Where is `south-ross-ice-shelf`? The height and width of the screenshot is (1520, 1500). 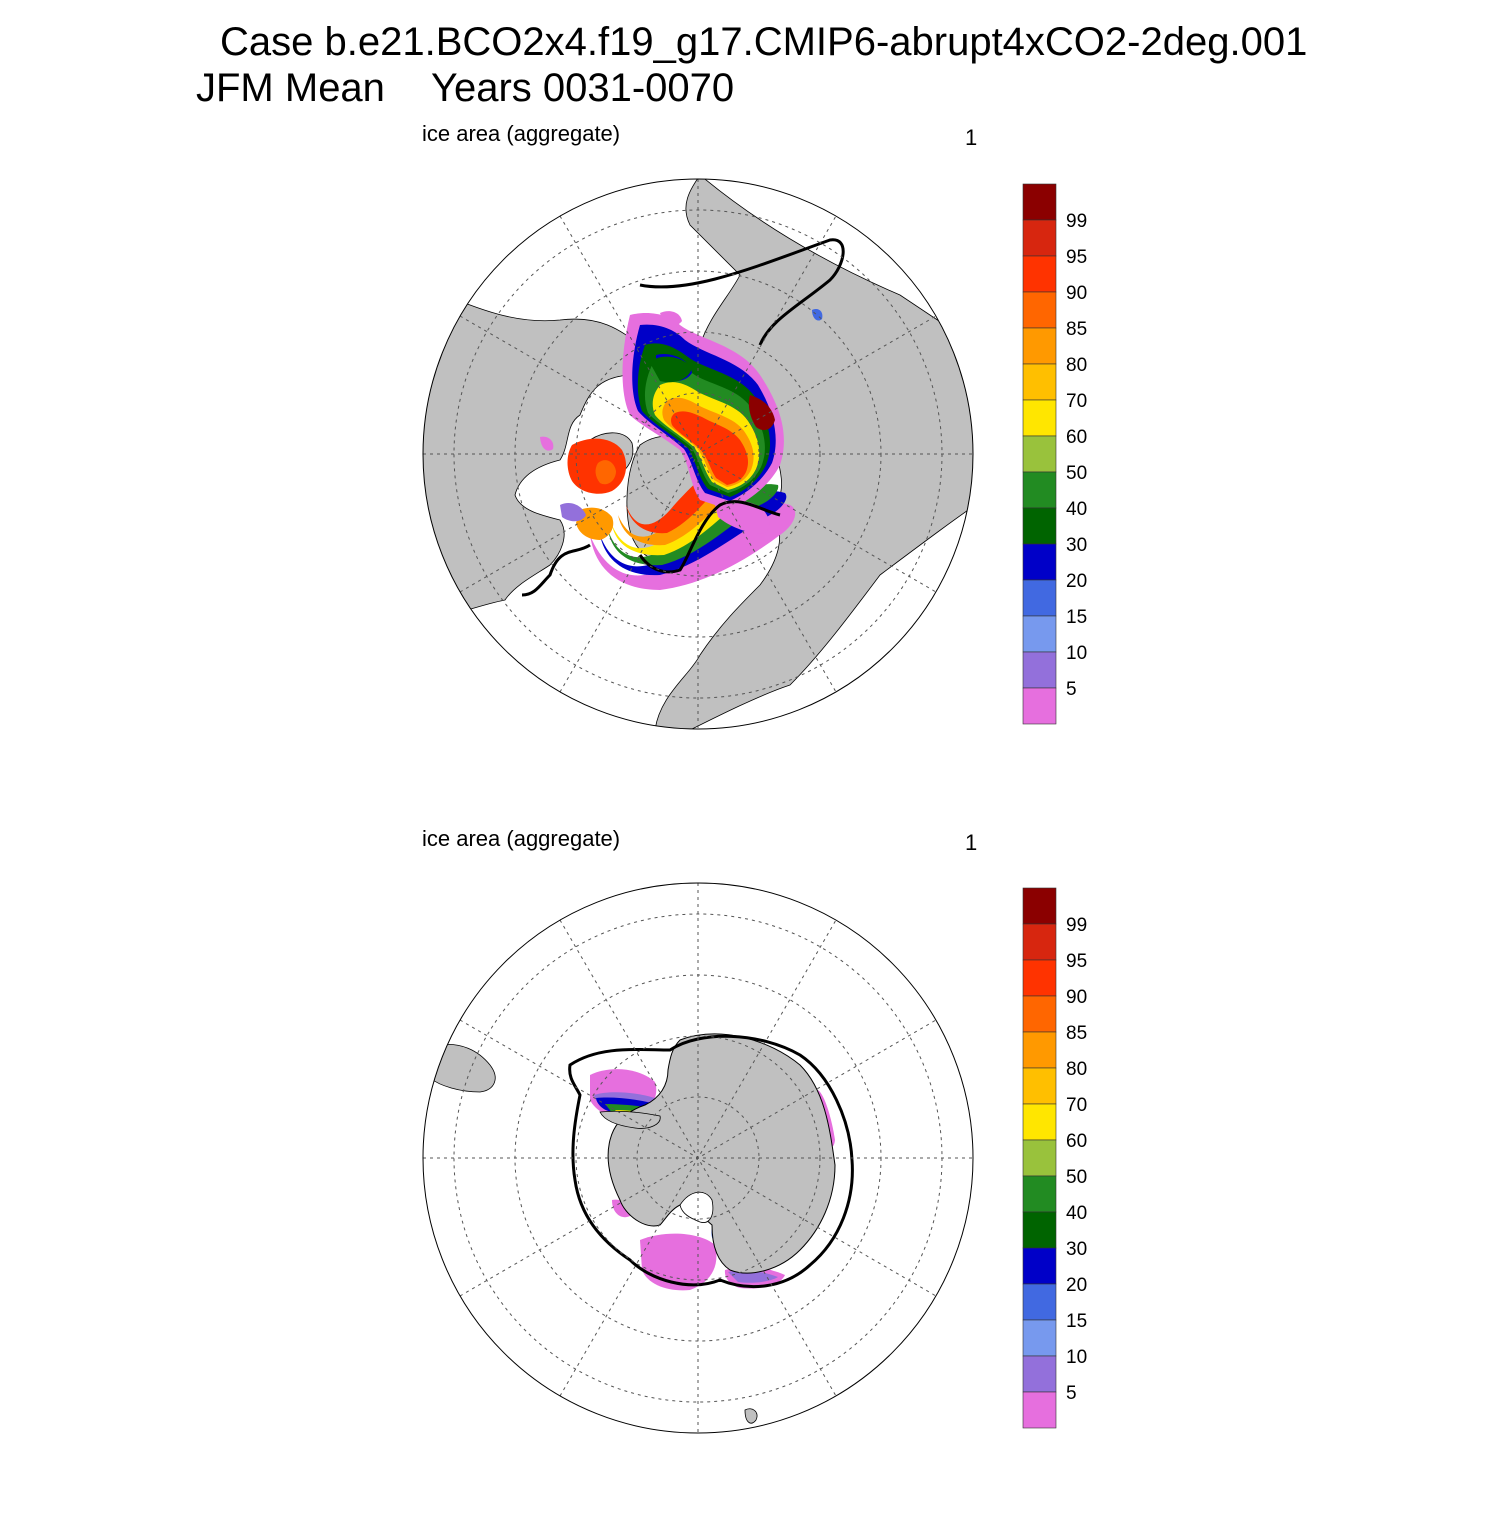
south-ross-ice-shelf is located at coordinates (696, 1207).